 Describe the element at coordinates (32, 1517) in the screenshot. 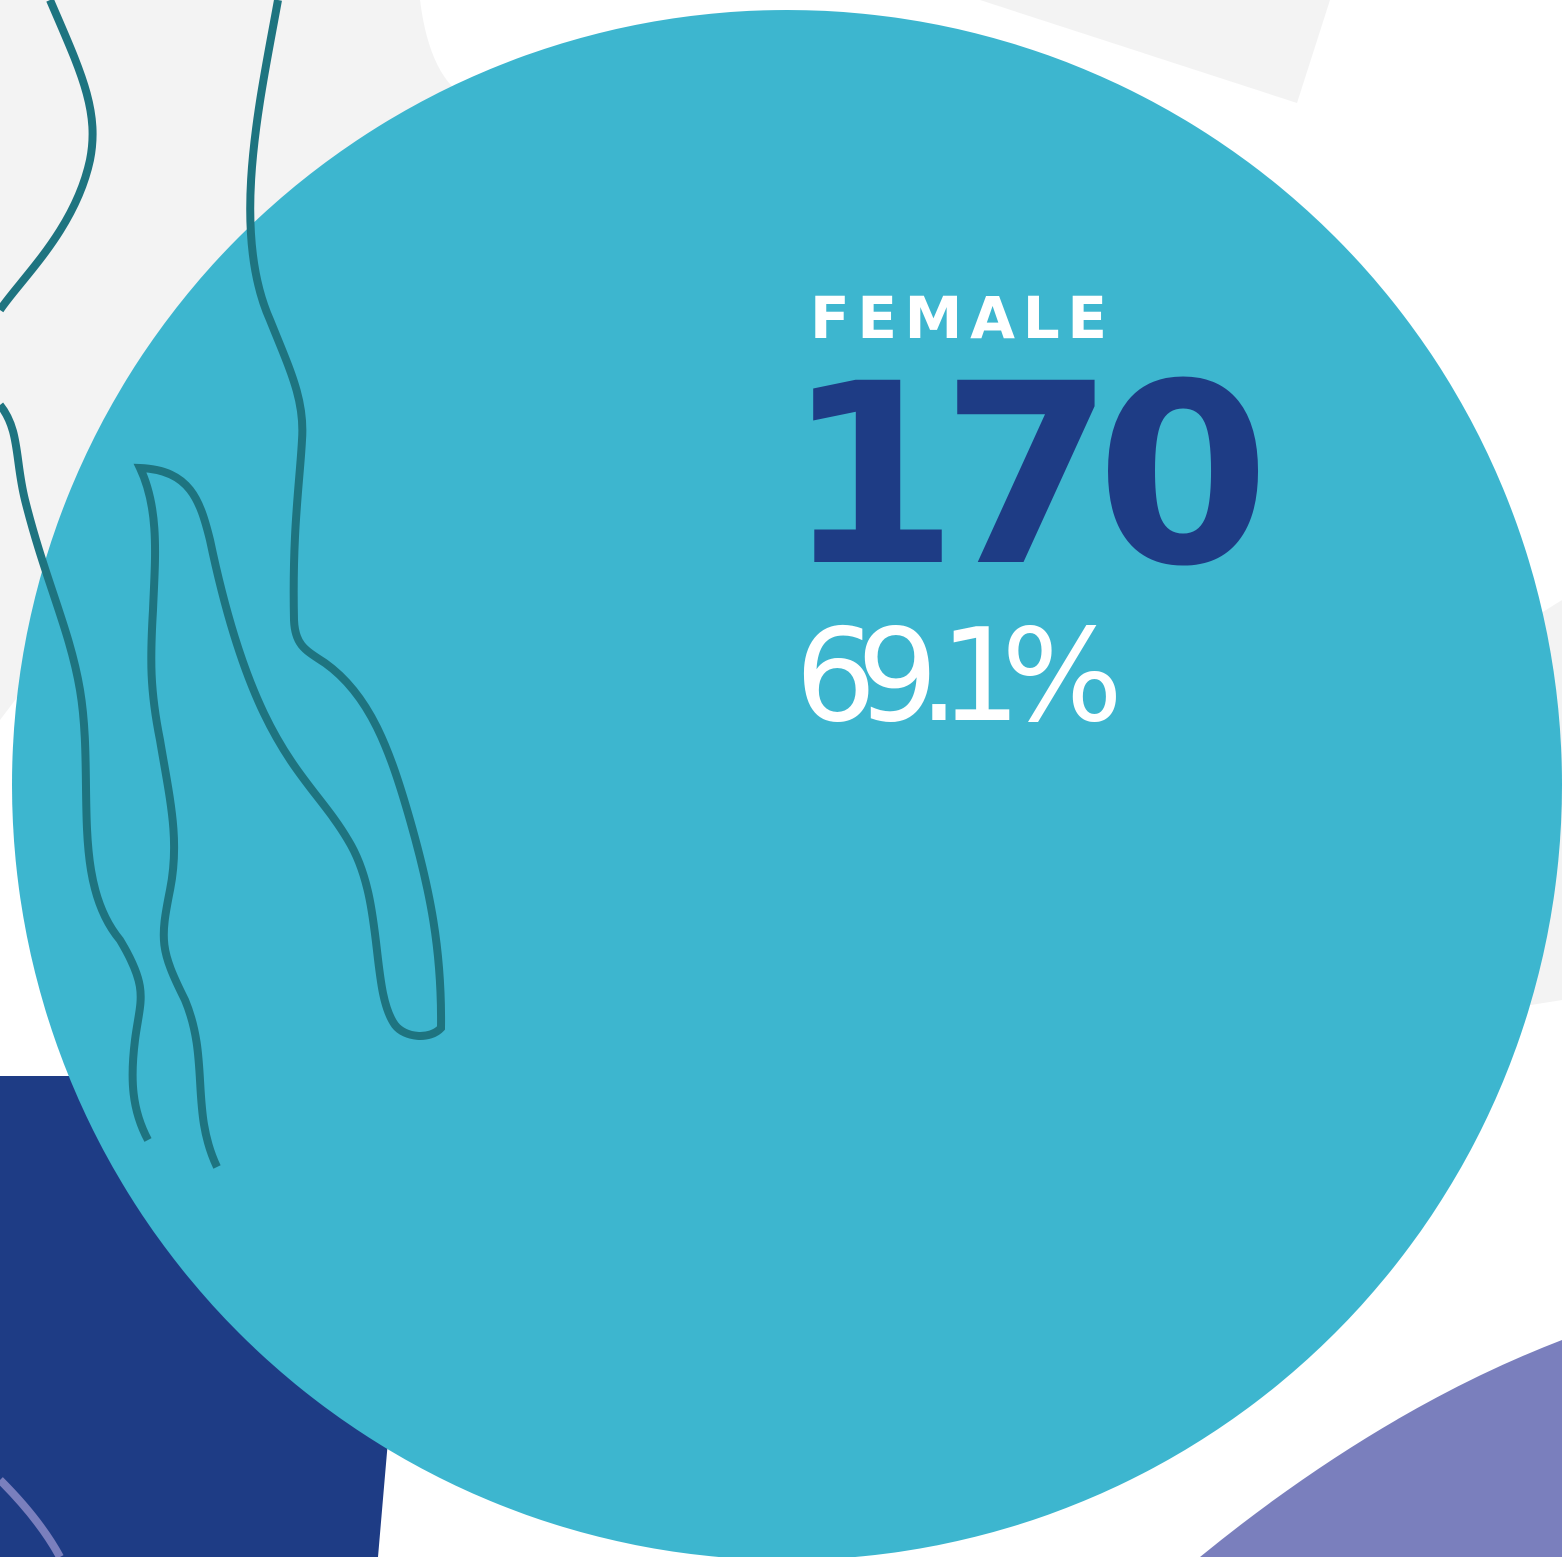

I see `bg-line` at that location.